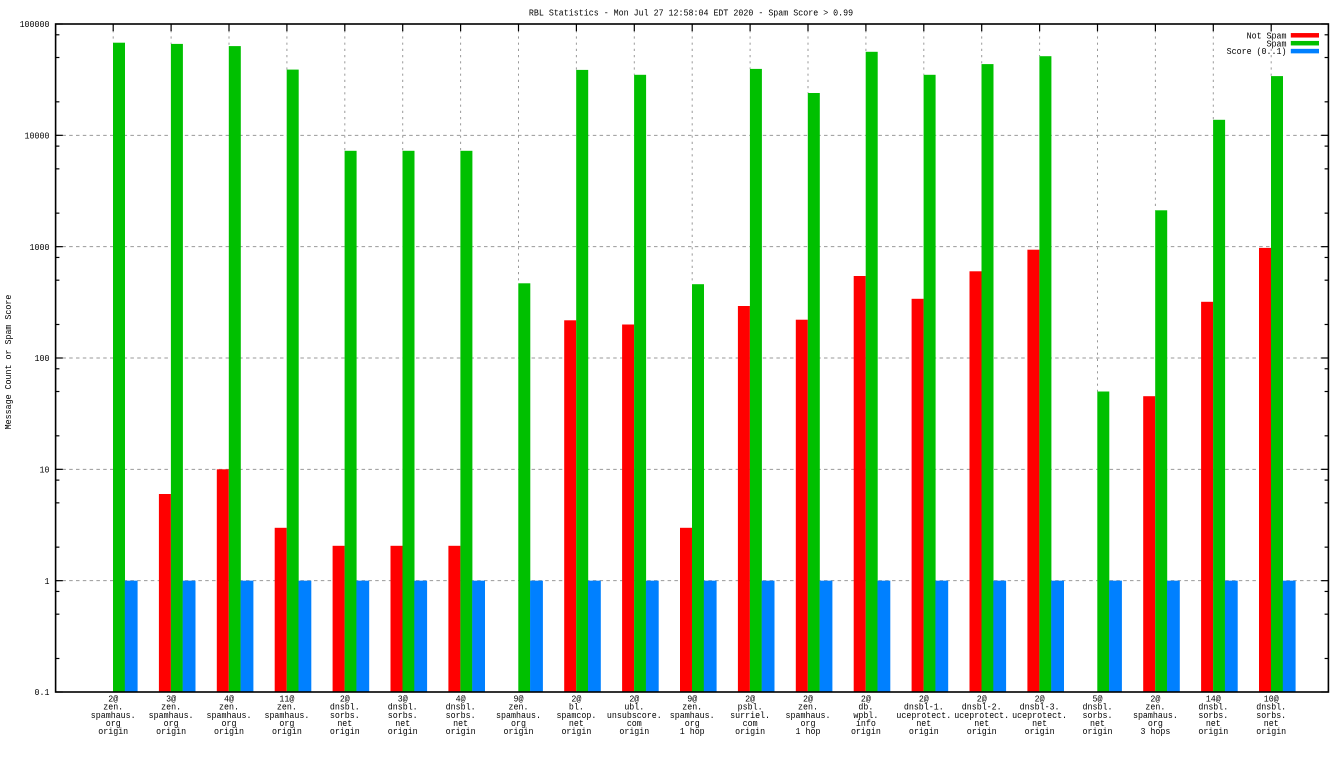  What do you see at coordinates (1277, 44) in the screenshot?
I see `svg-text: Spam` at bounding box center [1277, 44].